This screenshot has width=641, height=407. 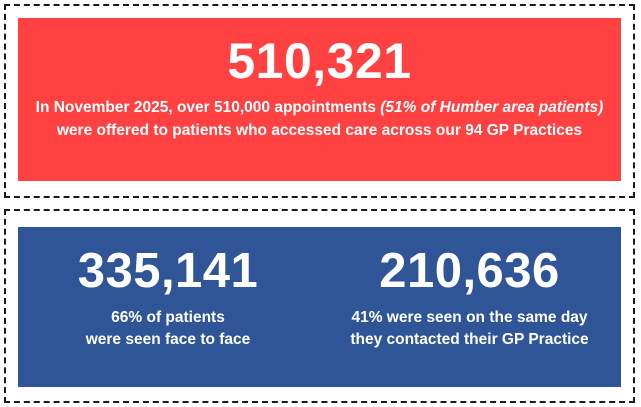 I want to click on stat-number: 335,141, so click(x=168, y=271).